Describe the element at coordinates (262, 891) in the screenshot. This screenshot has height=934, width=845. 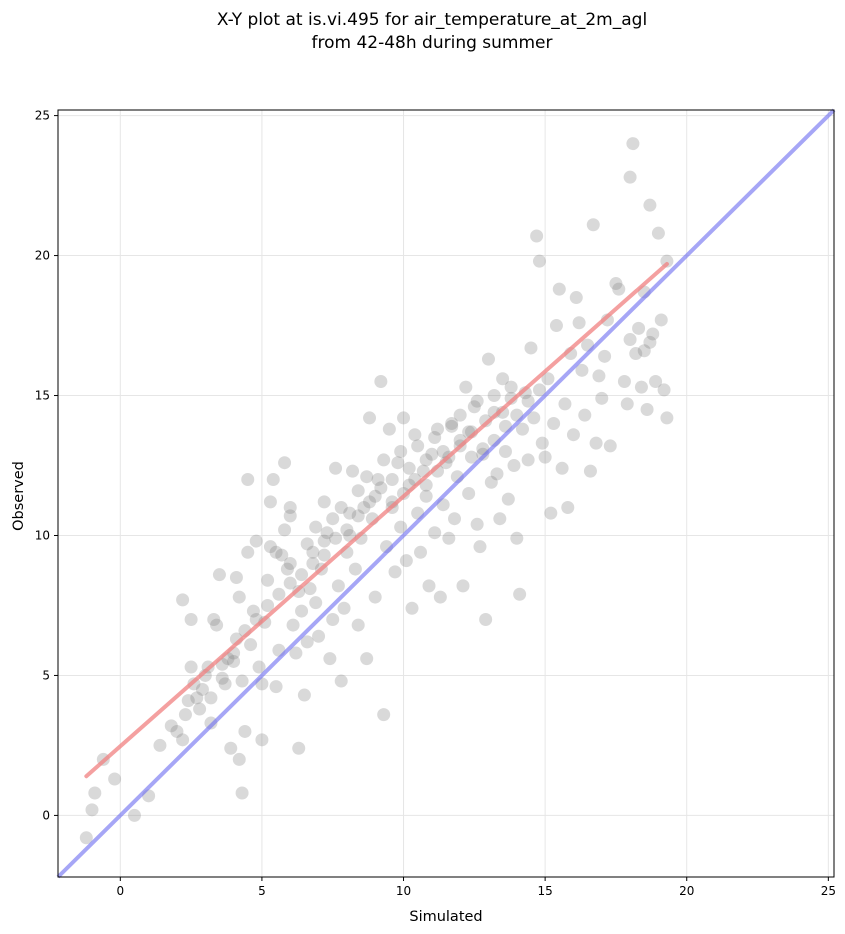
I see `x-tick-label: 5` at that location.